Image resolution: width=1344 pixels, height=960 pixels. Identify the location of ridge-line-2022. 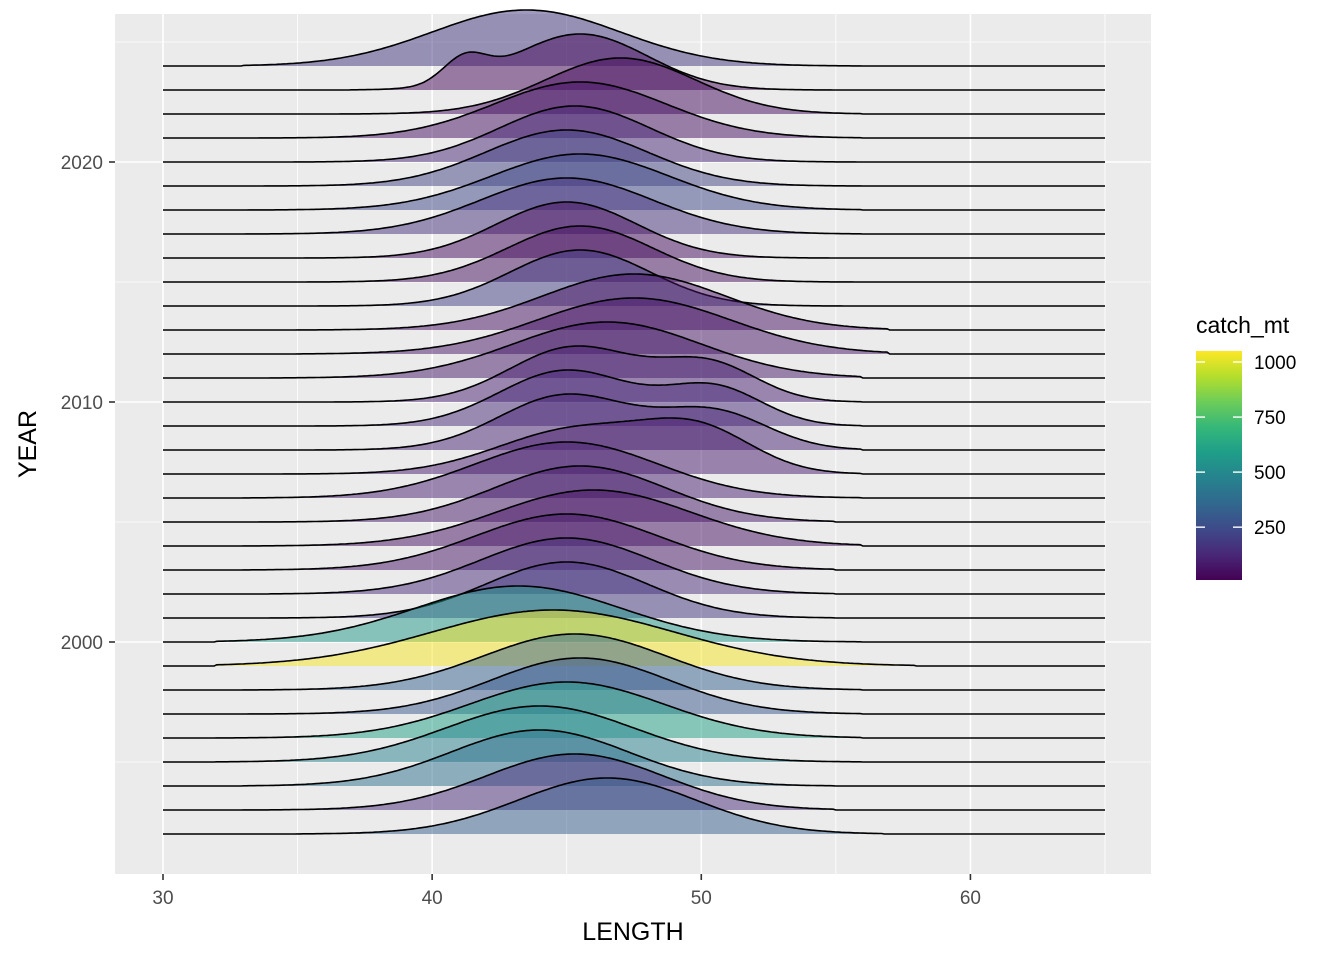
(634, 86).